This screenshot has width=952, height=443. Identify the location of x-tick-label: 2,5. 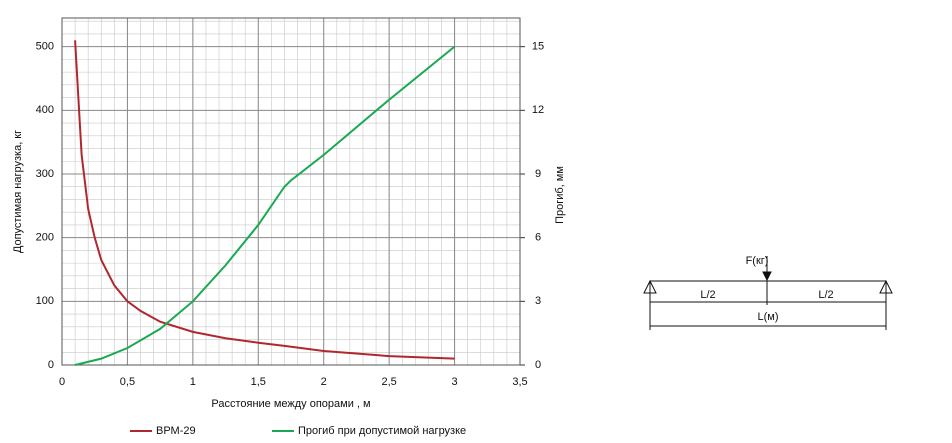
(388, 382).